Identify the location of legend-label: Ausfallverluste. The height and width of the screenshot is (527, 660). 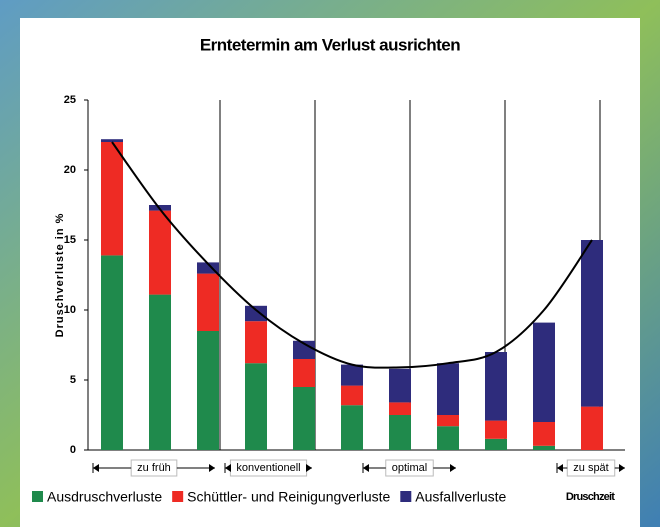
(460, 497).